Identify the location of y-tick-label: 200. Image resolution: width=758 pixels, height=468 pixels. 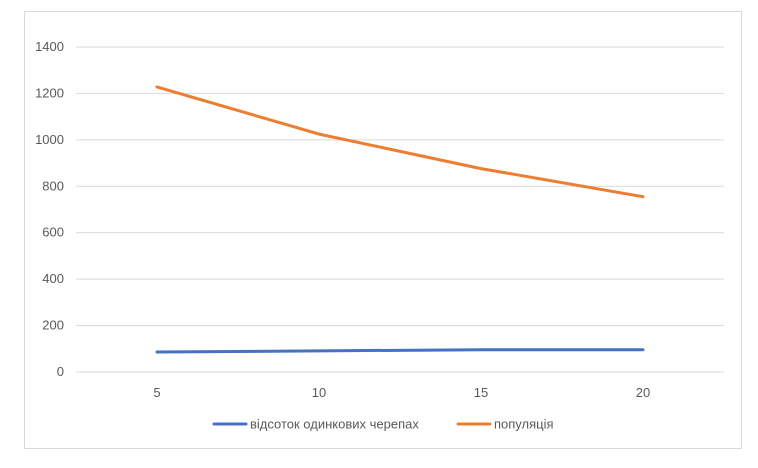
(53, 325).